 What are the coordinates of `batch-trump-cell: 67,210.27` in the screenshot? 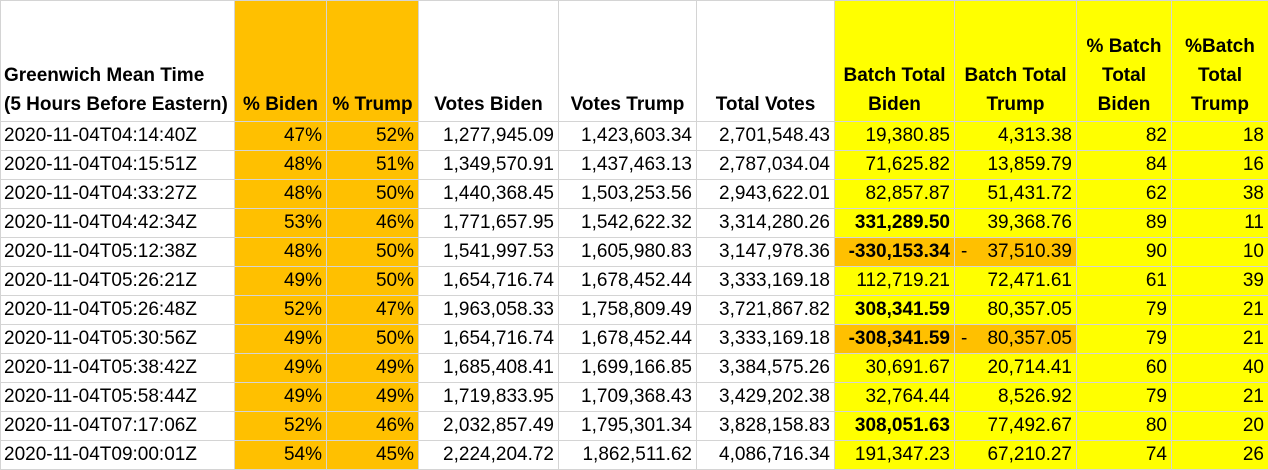 It's located at (1016, 455).